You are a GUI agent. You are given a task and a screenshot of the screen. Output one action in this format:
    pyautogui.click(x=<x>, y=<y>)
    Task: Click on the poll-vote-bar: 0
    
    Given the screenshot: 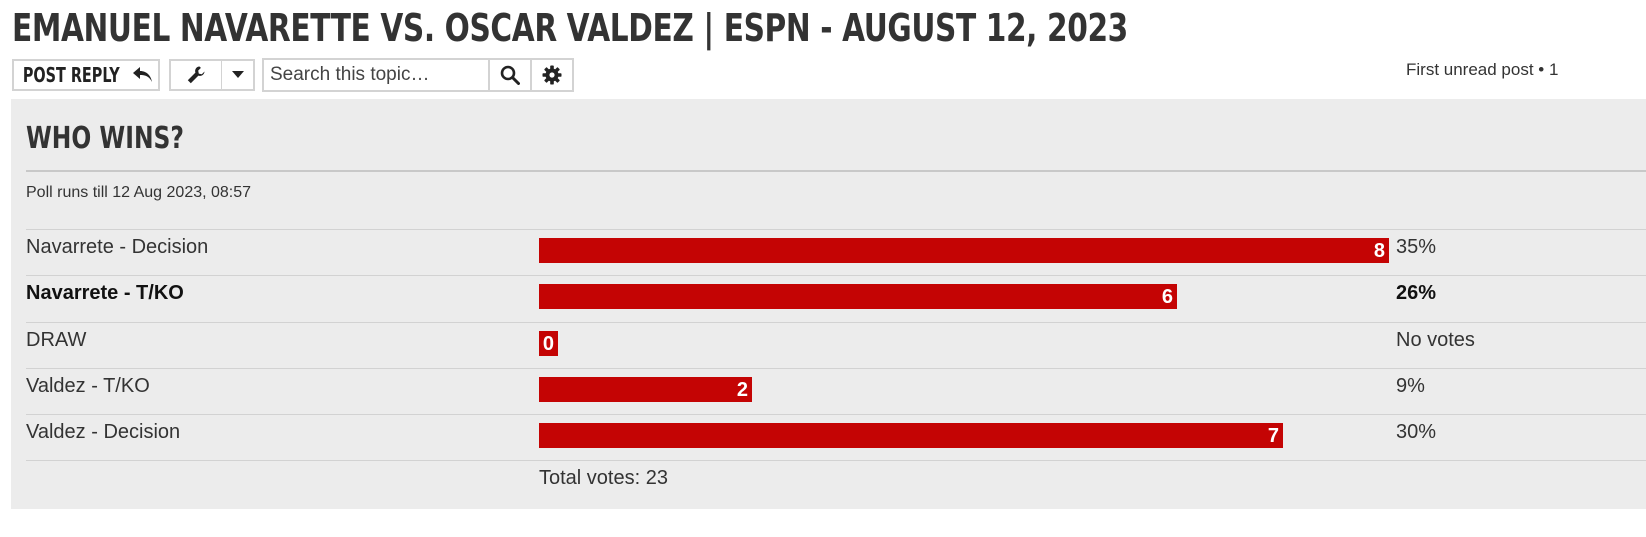 What is the action you would take?
    pyautogui.click(x=548, y=343)
    